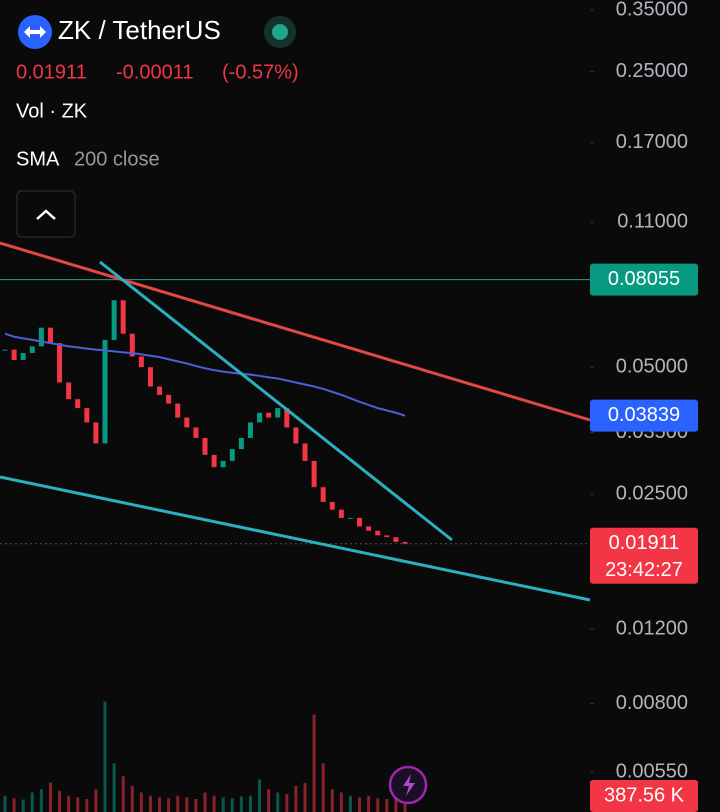 The height and width of the screenshot is (812, 720). I want to click on volume-badge, so click(644, 796).